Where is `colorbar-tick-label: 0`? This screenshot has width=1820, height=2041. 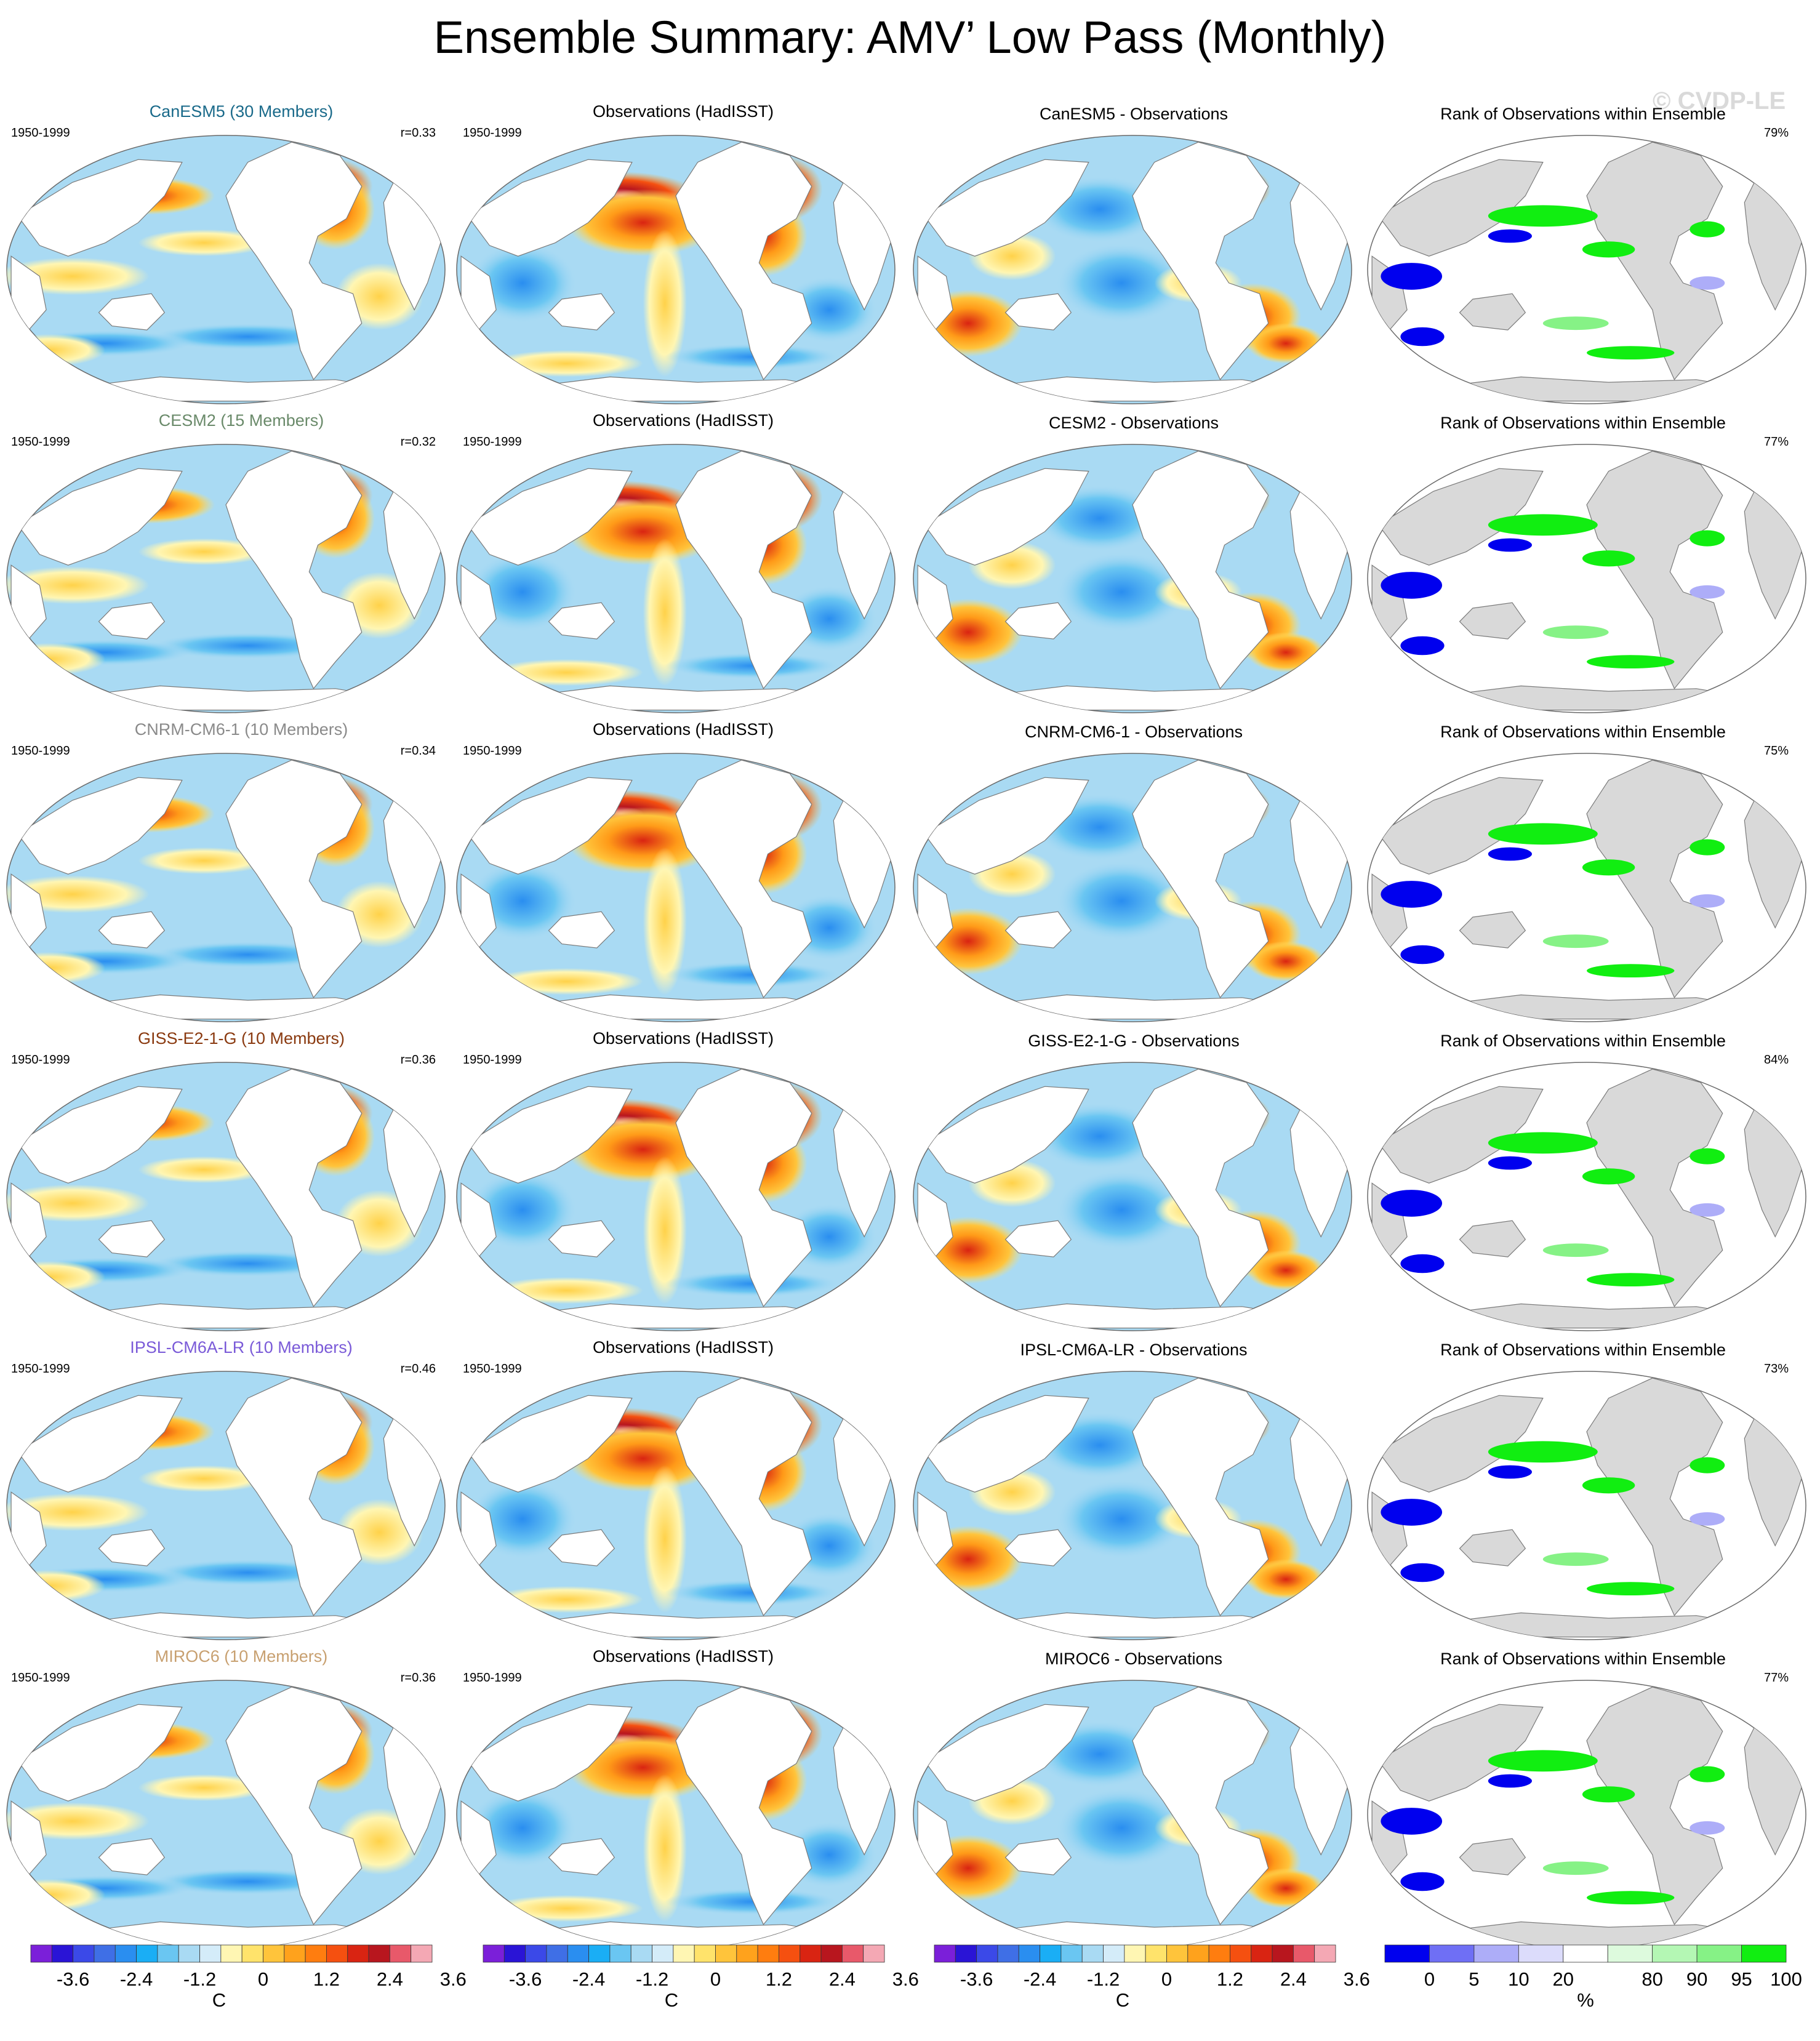 colorbar-tick-label: 0 is located at coordinates (263, 1979).